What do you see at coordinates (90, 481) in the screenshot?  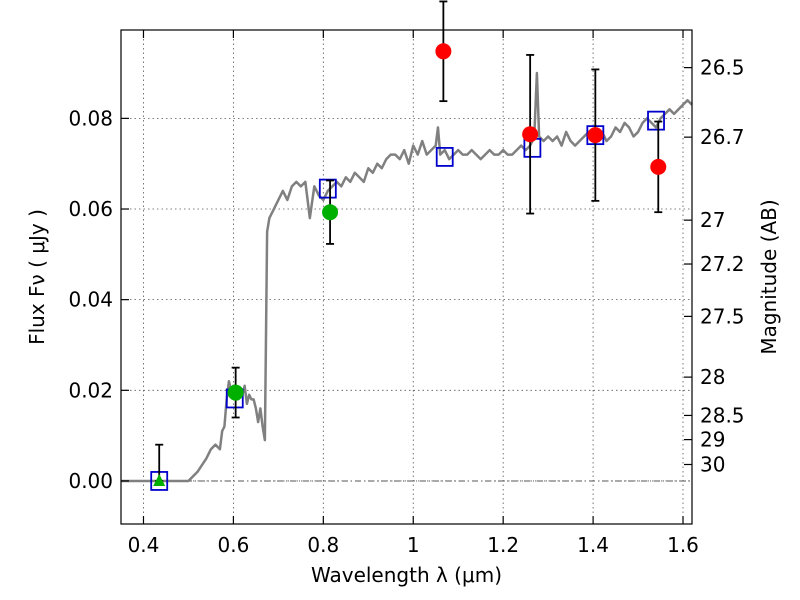 I see `y-tick-label: 0.00` at bounding box center [90, 481].